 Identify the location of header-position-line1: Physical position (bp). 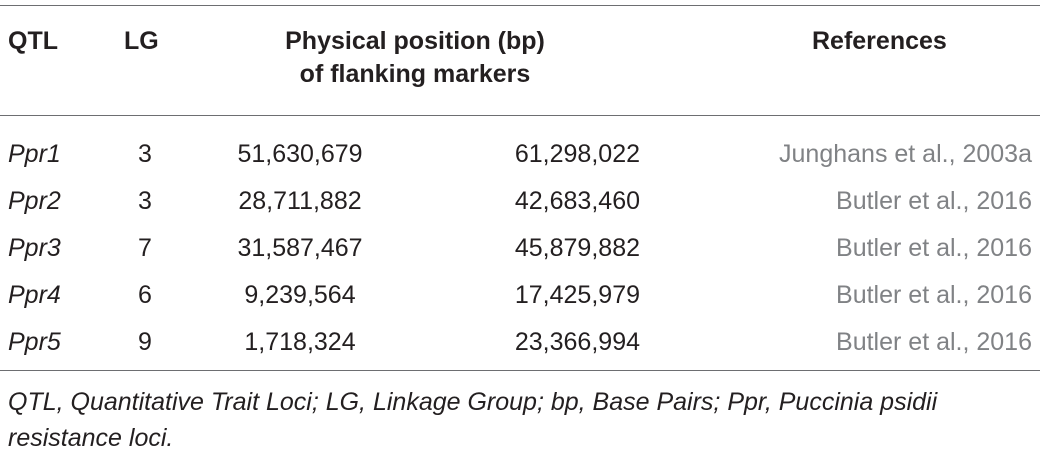
(415, 41).